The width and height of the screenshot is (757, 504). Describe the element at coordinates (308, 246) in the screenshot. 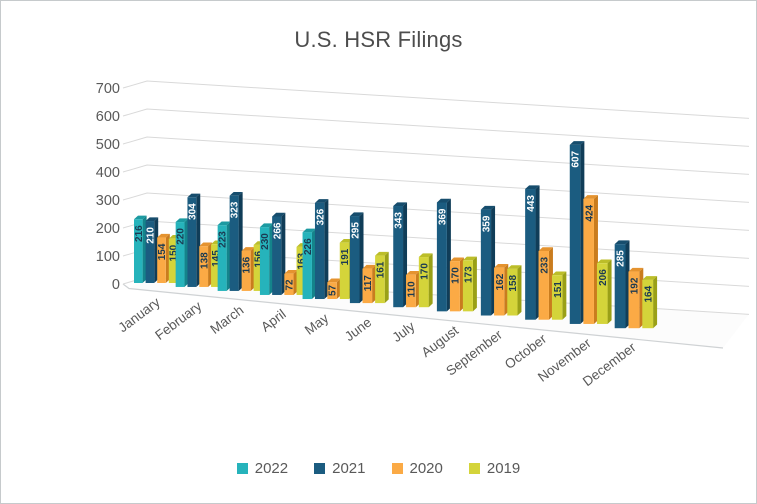

I see `bar-value-label: 226` at that location.